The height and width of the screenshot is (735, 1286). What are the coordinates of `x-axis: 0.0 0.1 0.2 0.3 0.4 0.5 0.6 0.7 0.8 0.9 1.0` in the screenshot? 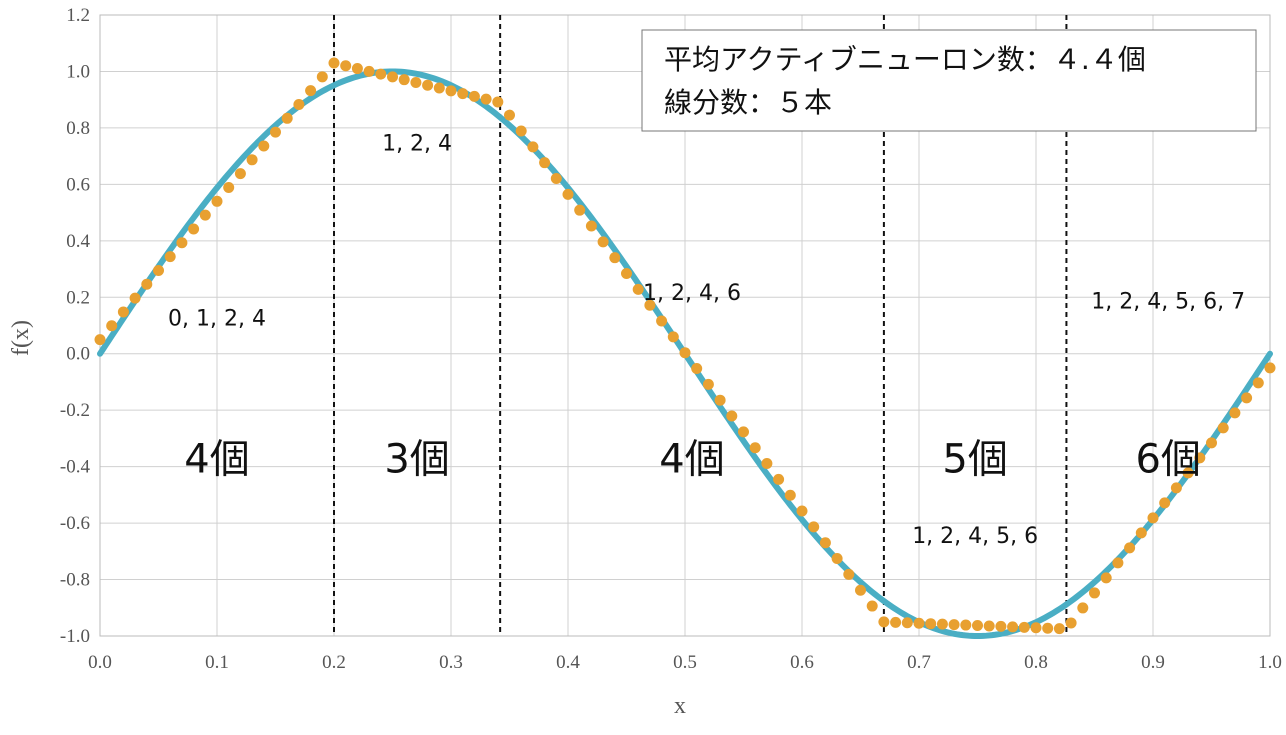 It's located at (685, 662).